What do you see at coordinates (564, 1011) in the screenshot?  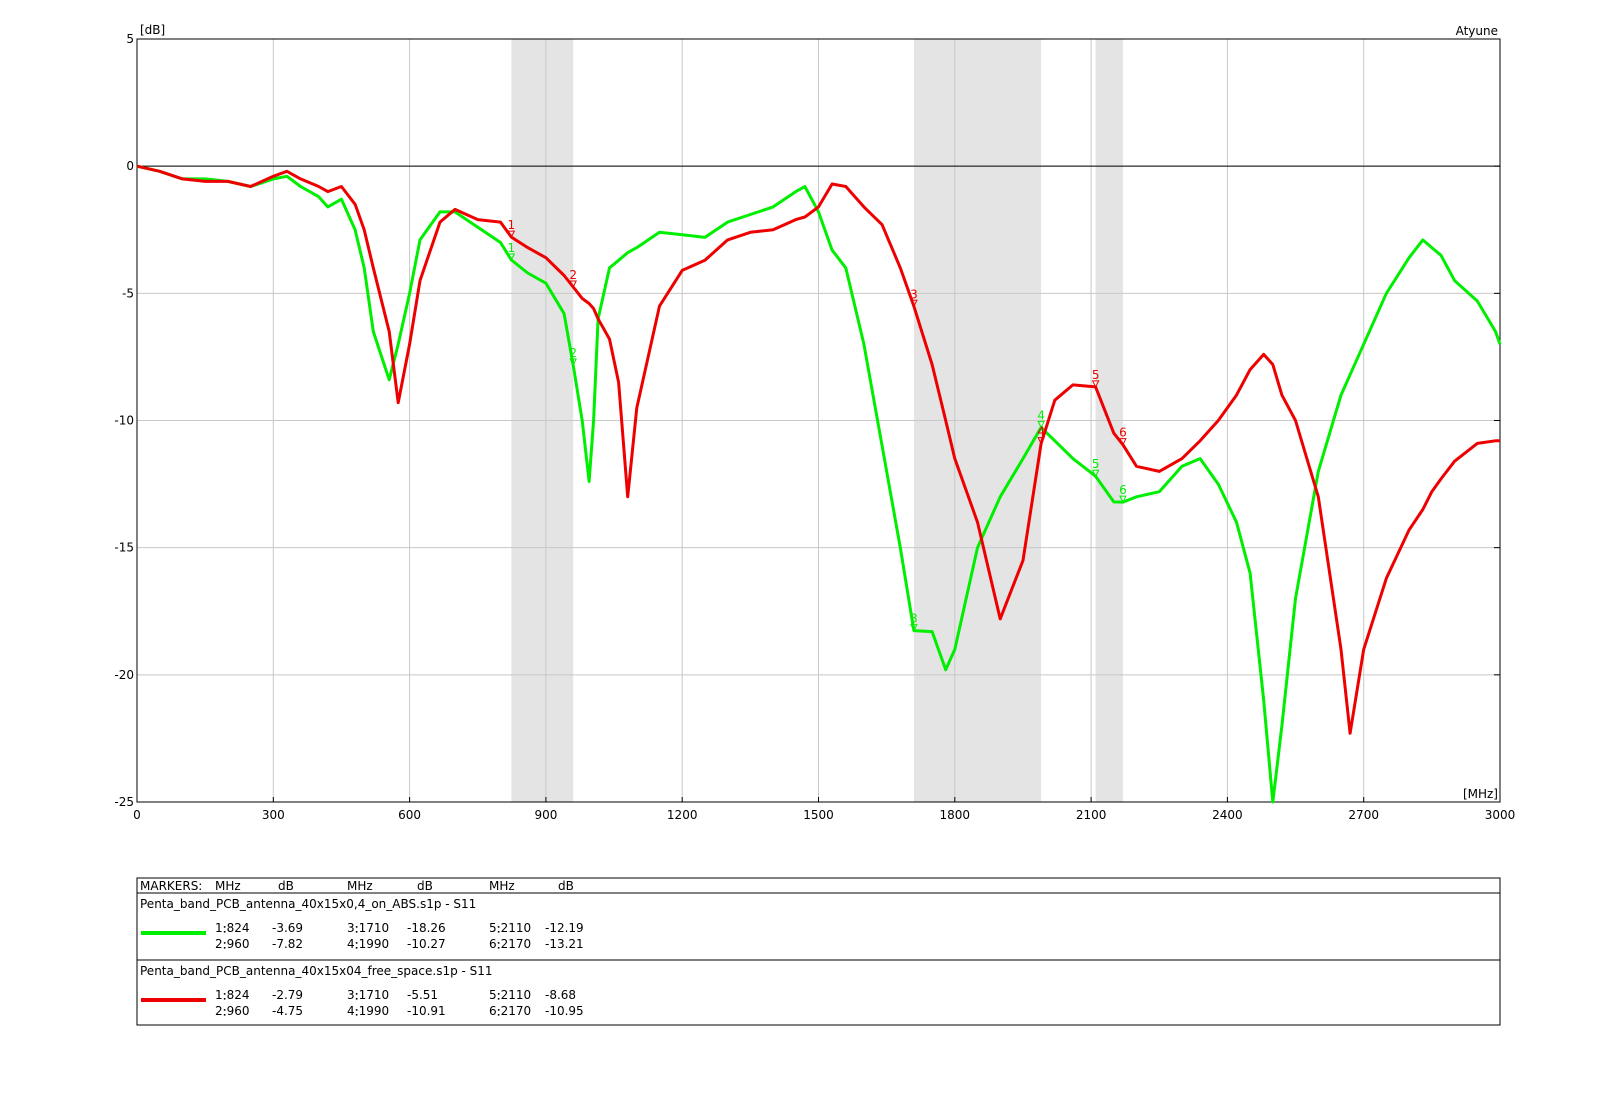 I see `marker-value: -10.95` at bounding box center [564, 1011].